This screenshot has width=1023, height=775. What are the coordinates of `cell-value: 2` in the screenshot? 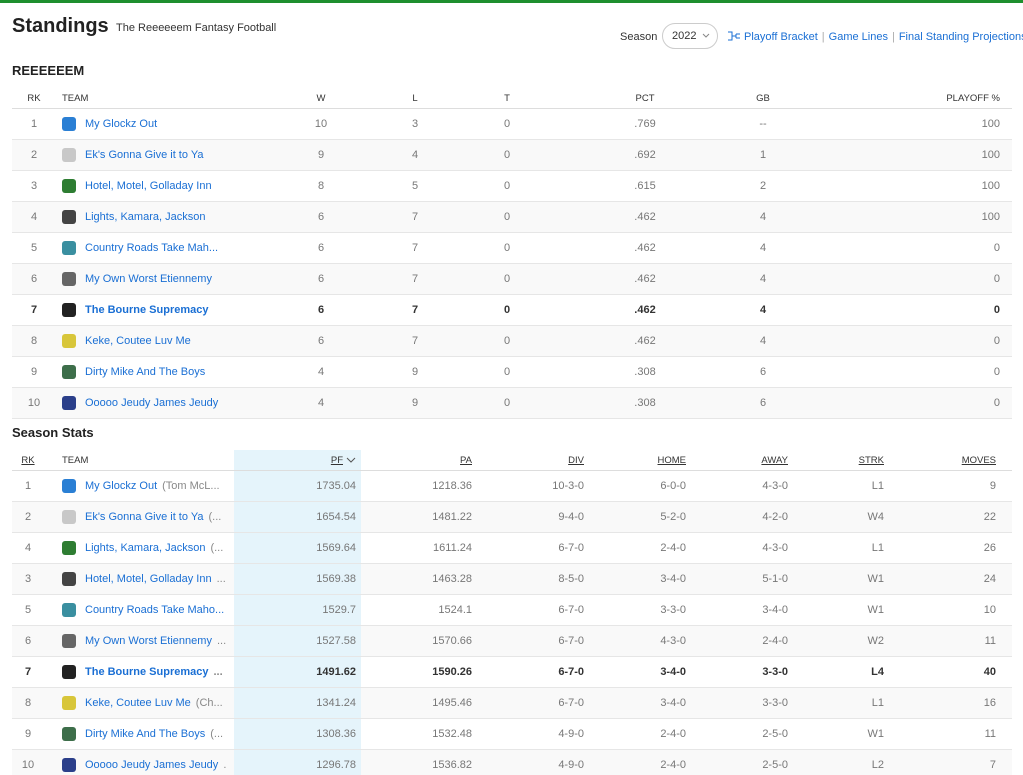 It's located at (763, 186).